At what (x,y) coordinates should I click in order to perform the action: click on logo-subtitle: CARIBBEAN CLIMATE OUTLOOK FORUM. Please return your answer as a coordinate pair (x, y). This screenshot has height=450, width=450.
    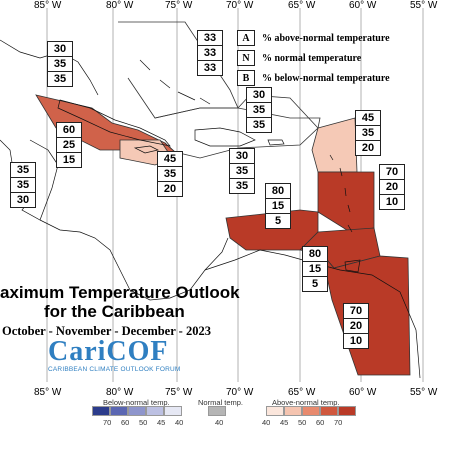
    Looking at the image, I should click on (114, 369).